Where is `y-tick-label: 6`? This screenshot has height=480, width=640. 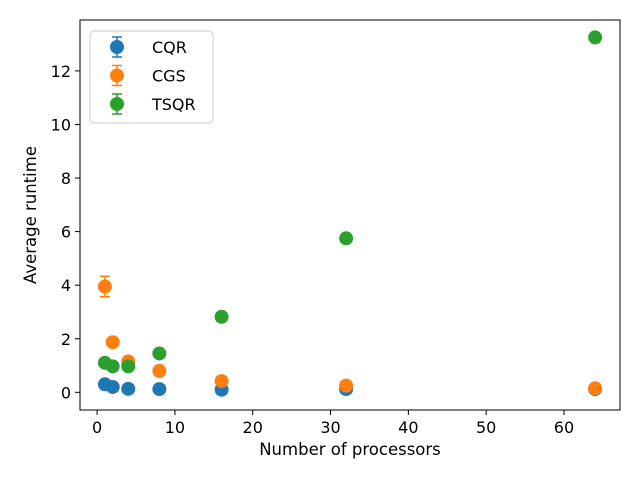 y-tick-label: 6 is located at coordinates (66, 232).